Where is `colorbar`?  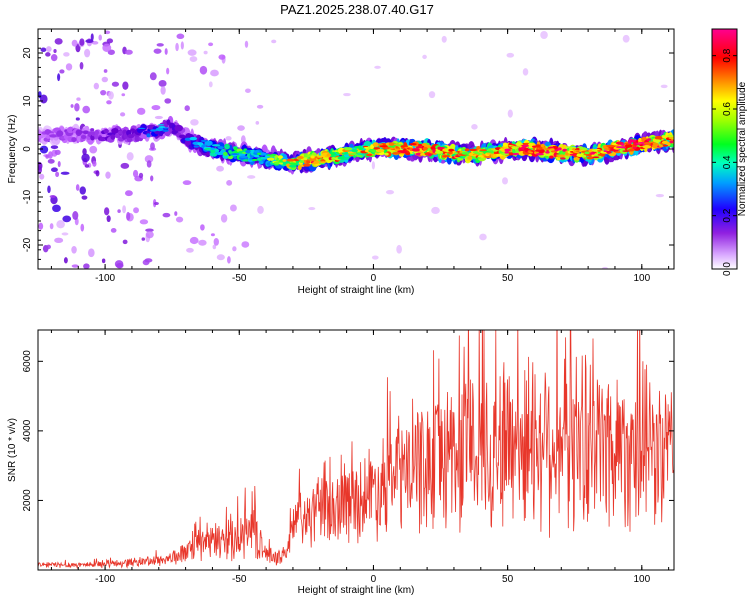
colorbar is located at coordinates (724, 149).